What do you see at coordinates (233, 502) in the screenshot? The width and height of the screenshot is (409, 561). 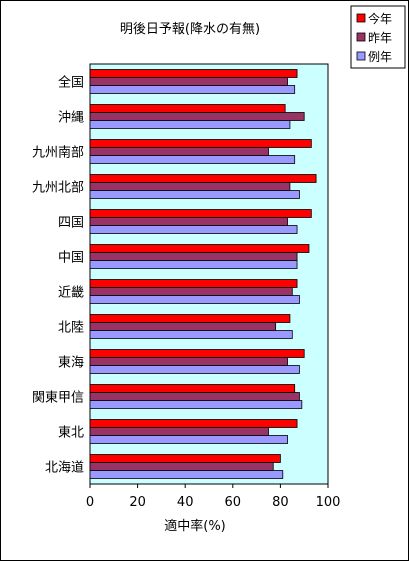 I see `x-tick-label: 60` at bounding box center [233, 502].